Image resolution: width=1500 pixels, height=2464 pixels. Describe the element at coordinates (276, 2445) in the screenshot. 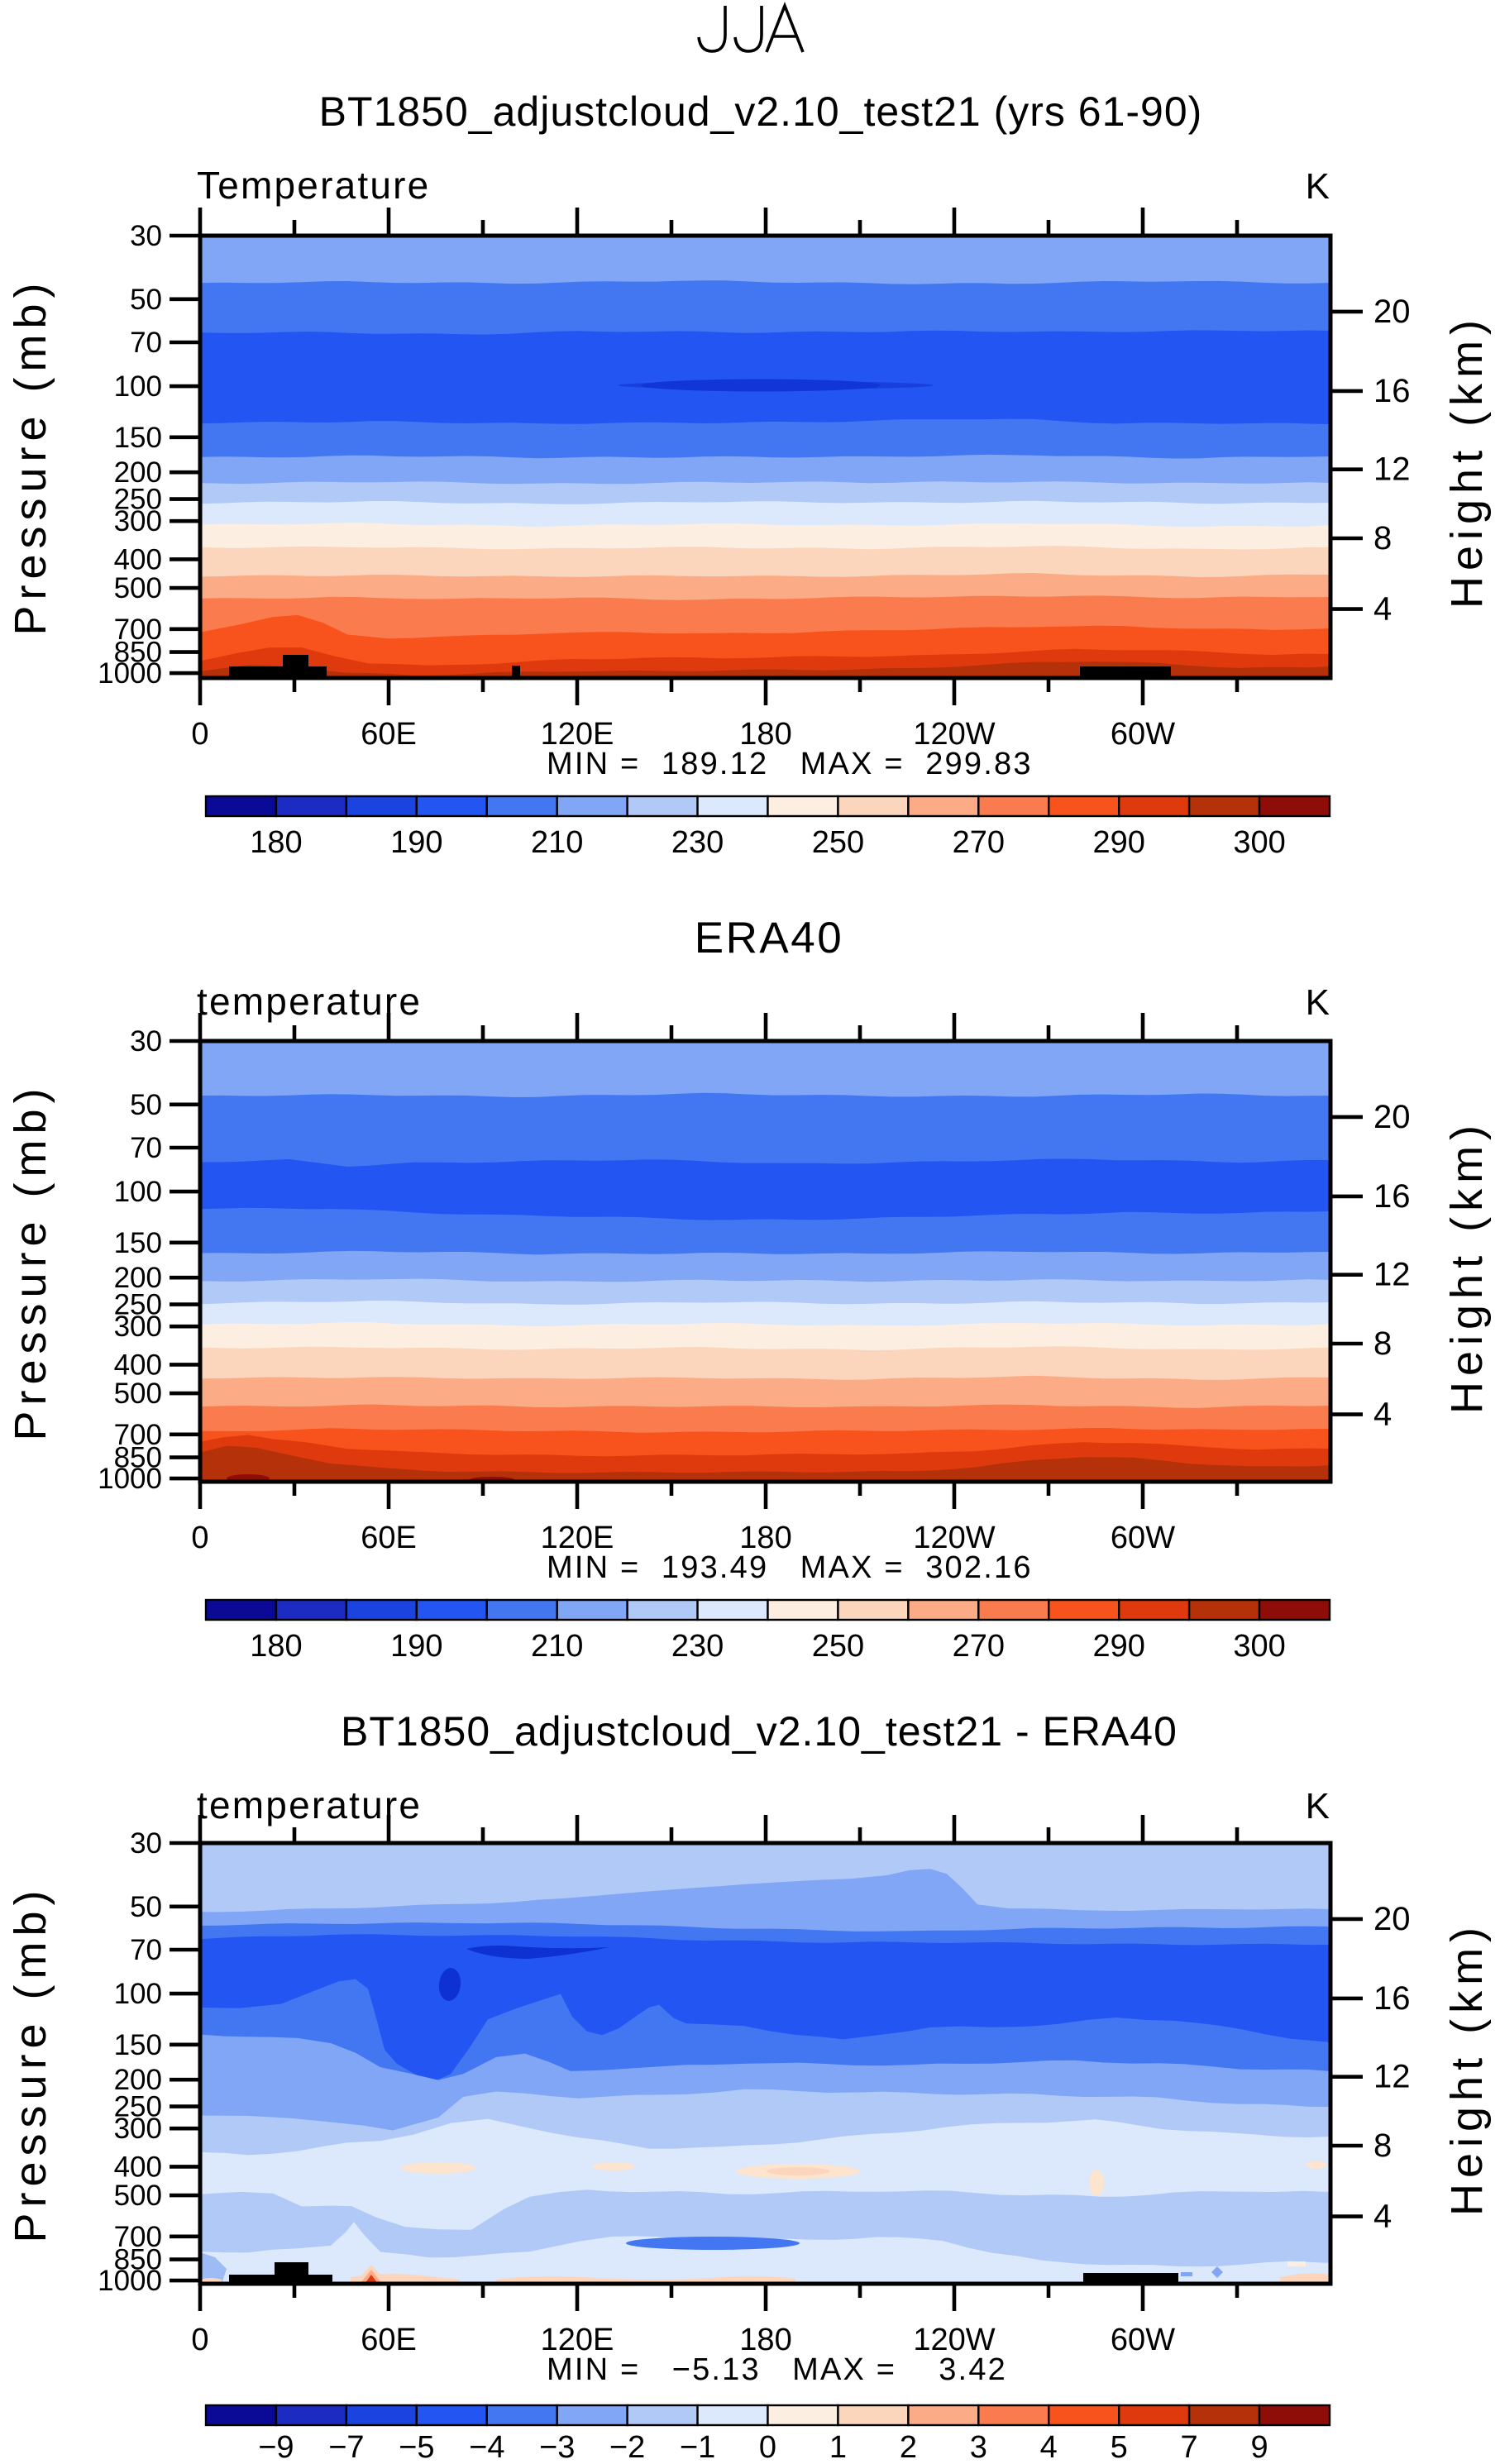

I see `svg-text: −9` at that location.